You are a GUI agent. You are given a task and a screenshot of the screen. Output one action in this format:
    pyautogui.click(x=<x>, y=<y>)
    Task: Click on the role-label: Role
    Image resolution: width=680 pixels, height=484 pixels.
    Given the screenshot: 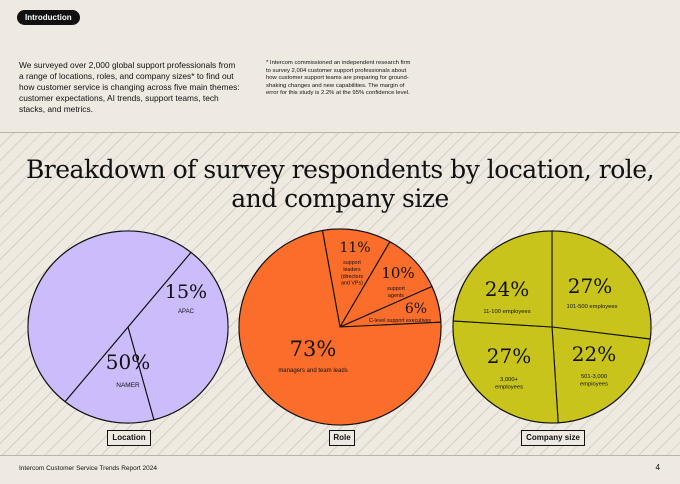 What is the action you would take?
    pyautogui.click(x=342, y=438)
    